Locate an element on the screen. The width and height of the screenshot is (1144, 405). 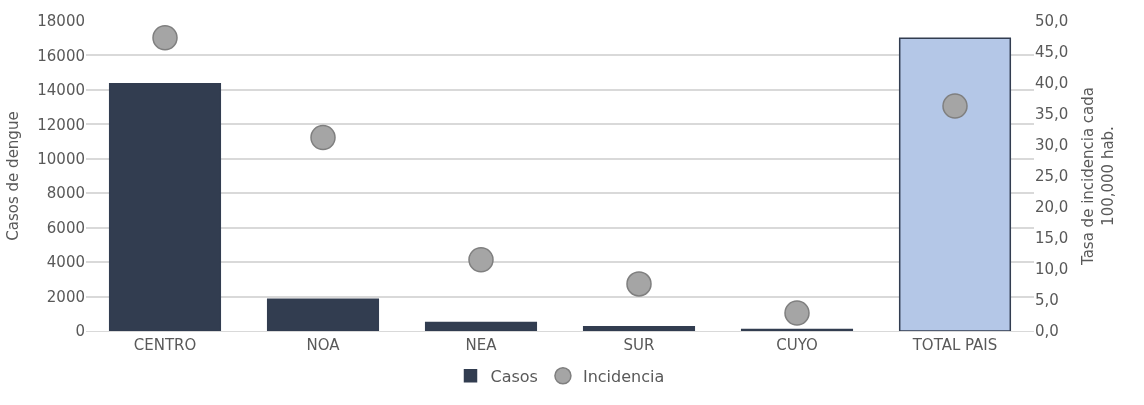
x-tick-label: CUYO is located at coordinates (797, 345).